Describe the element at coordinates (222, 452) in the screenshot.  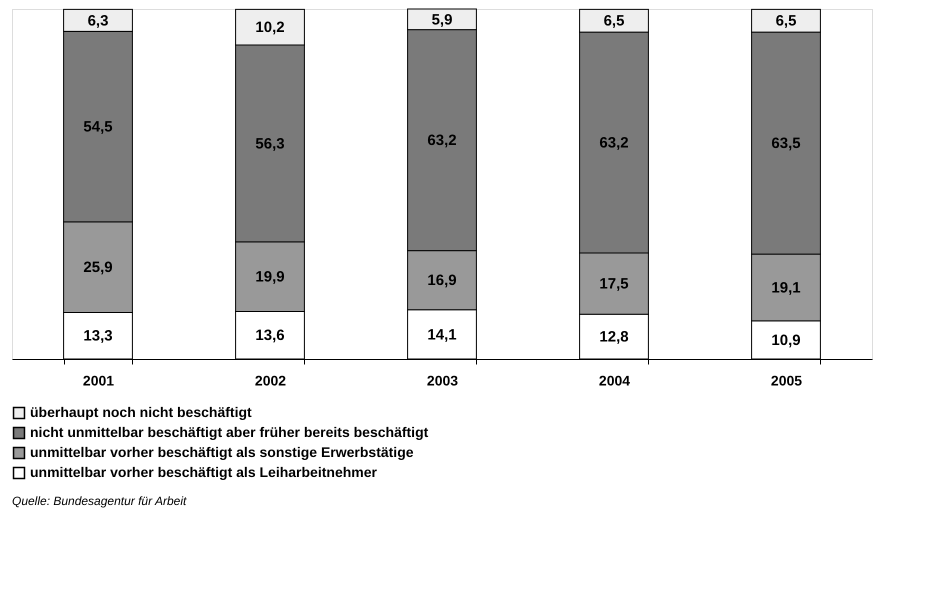
I see `legend-label: unmittelbar vorher beschäftigt als sonstige Erwerbstätige` at that location.